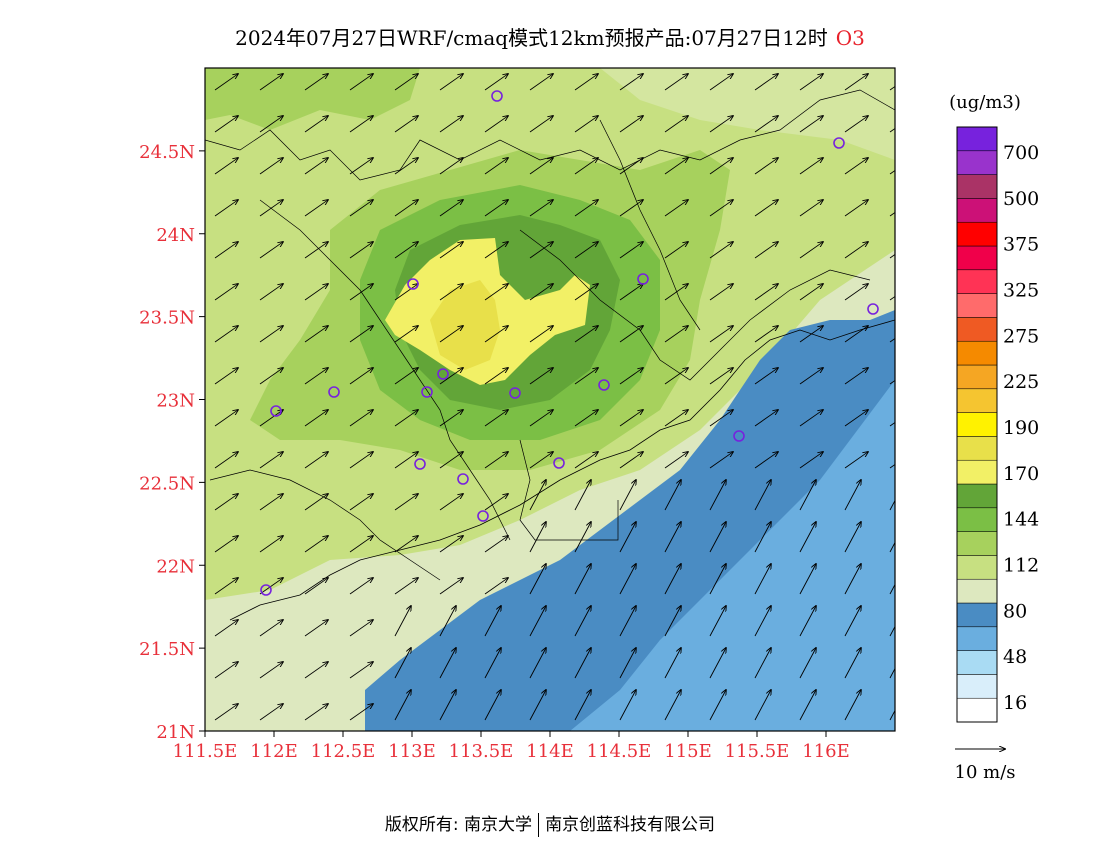 The height and width of the screenshot is (850, 1100). Describe the element at coordinates (167, 152) in the screenshot. I see `lat-tick-label: 24.5N` at that location.